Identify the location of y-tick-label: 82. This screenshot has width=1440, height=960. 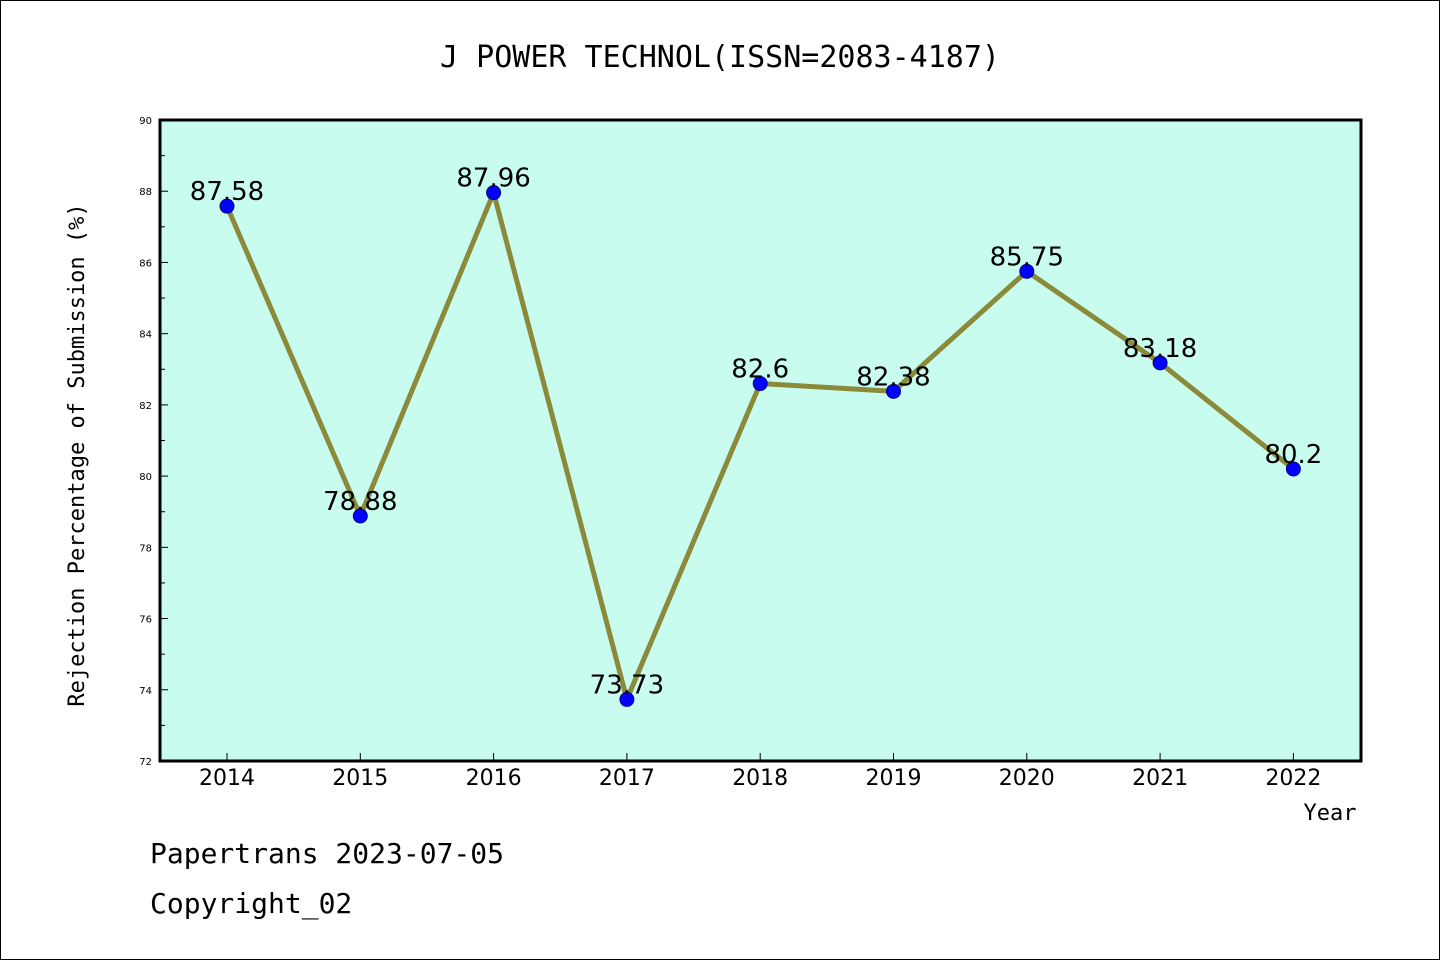
(145, 406).